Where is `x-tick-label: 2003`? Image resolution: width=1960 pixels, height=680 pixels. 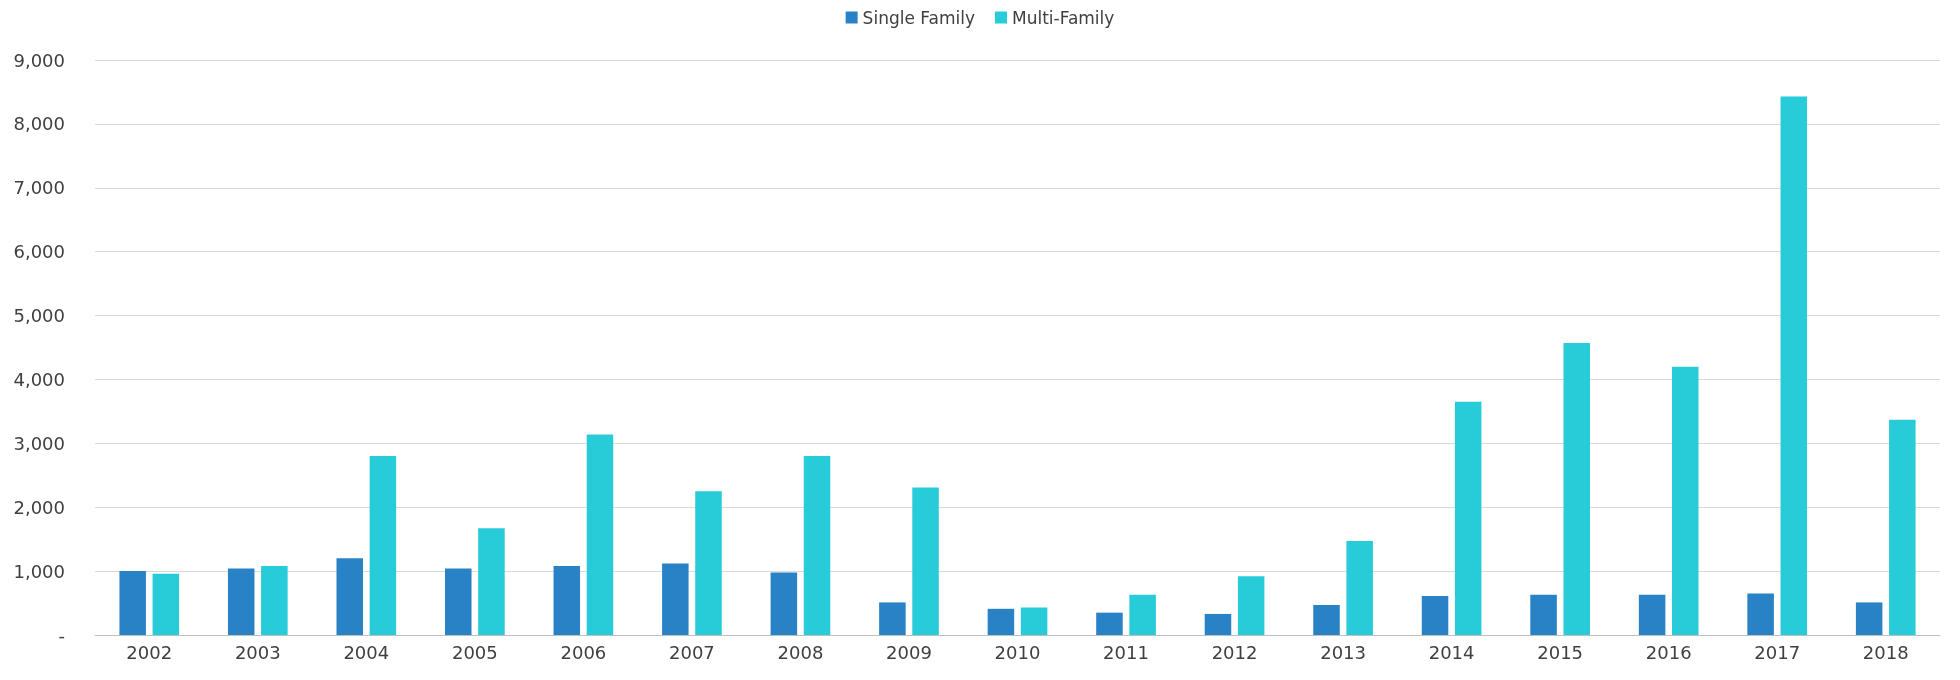
x-tick-label: 2003 is located at coordinates (257, 652).